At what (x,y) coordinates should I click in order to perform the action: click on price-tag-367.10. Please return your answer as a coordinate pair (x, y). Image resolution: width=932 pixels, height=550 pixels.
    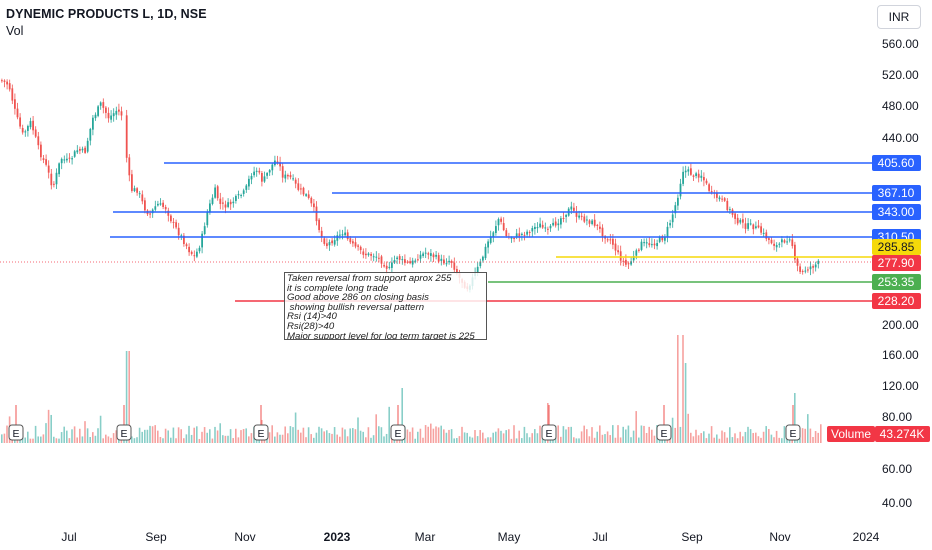
    Looking at the image, I should click on (896, 193).